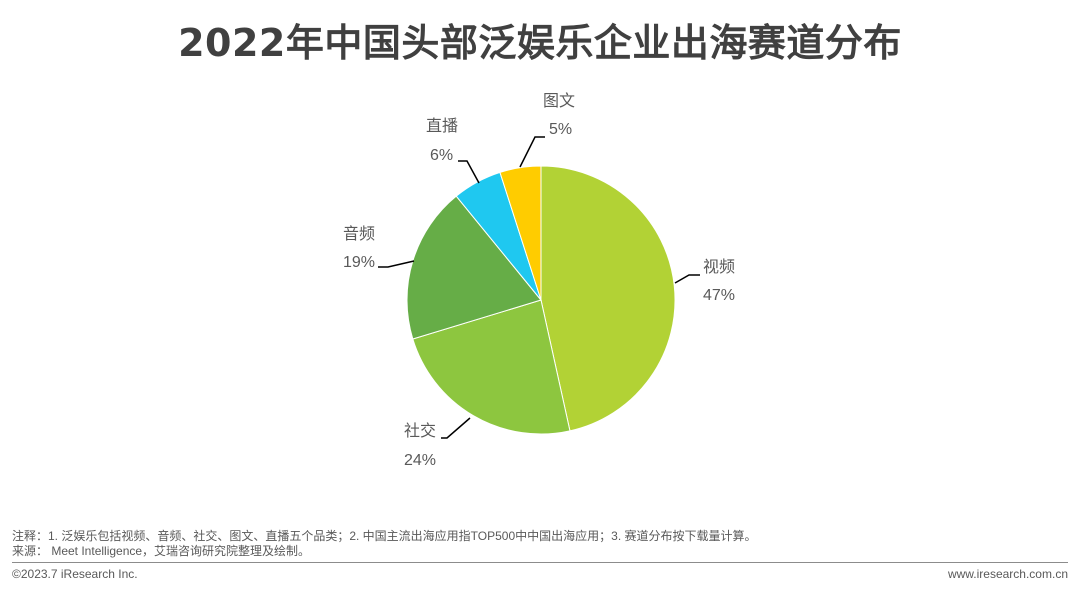 This screenshot has height=590, width=1080. What do you see at coordinates (420, 431) in the screenshot?
I see `label-shejiao-name: 社交` at bounding box center [420, 431].